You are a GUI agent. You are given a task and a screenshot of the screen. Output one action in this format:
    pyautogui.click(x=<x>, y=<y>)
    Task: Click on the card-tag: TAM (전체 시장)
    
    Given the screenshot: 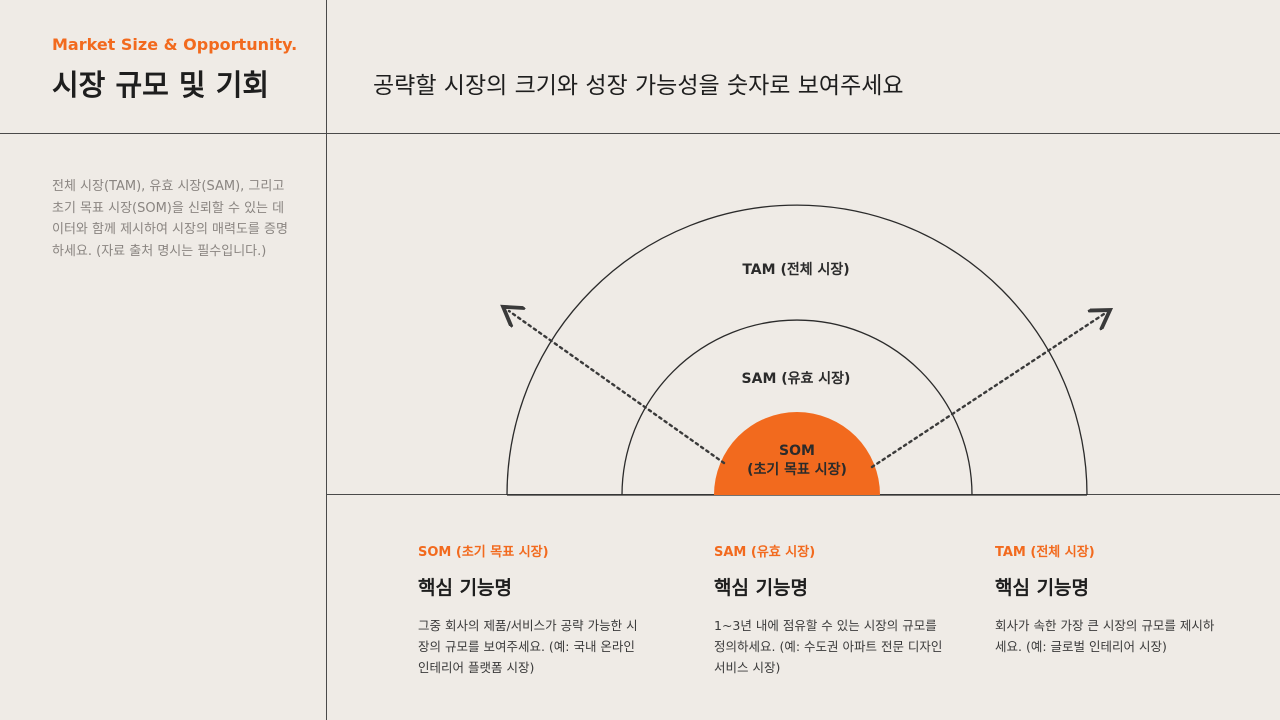 What is the action you would take?
    pyautogui.click(x=1045, y=552)
    